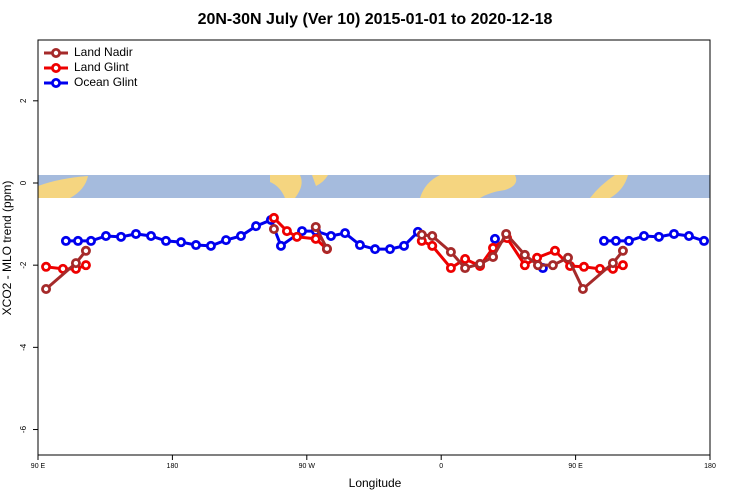 The width and height of the screenshot is (750, 500). I want to click on series-line, so click(385, 234).